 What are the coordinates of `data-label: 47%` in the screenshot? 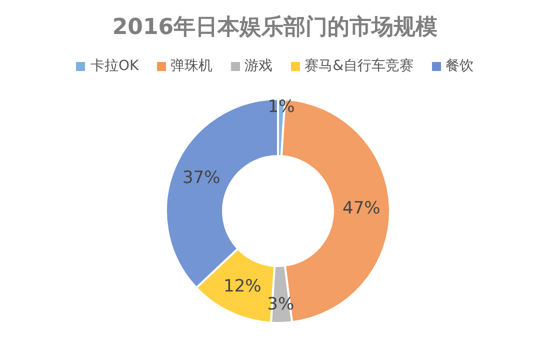 It's located at (361, 208).